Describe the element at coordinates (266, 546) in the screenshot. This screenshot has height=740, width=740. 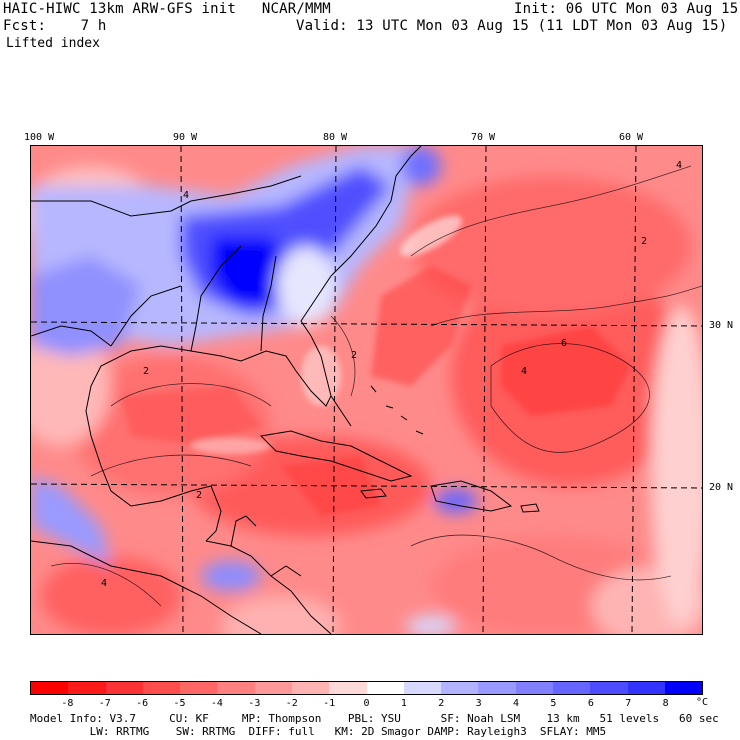
I see `country-borders` at that location.